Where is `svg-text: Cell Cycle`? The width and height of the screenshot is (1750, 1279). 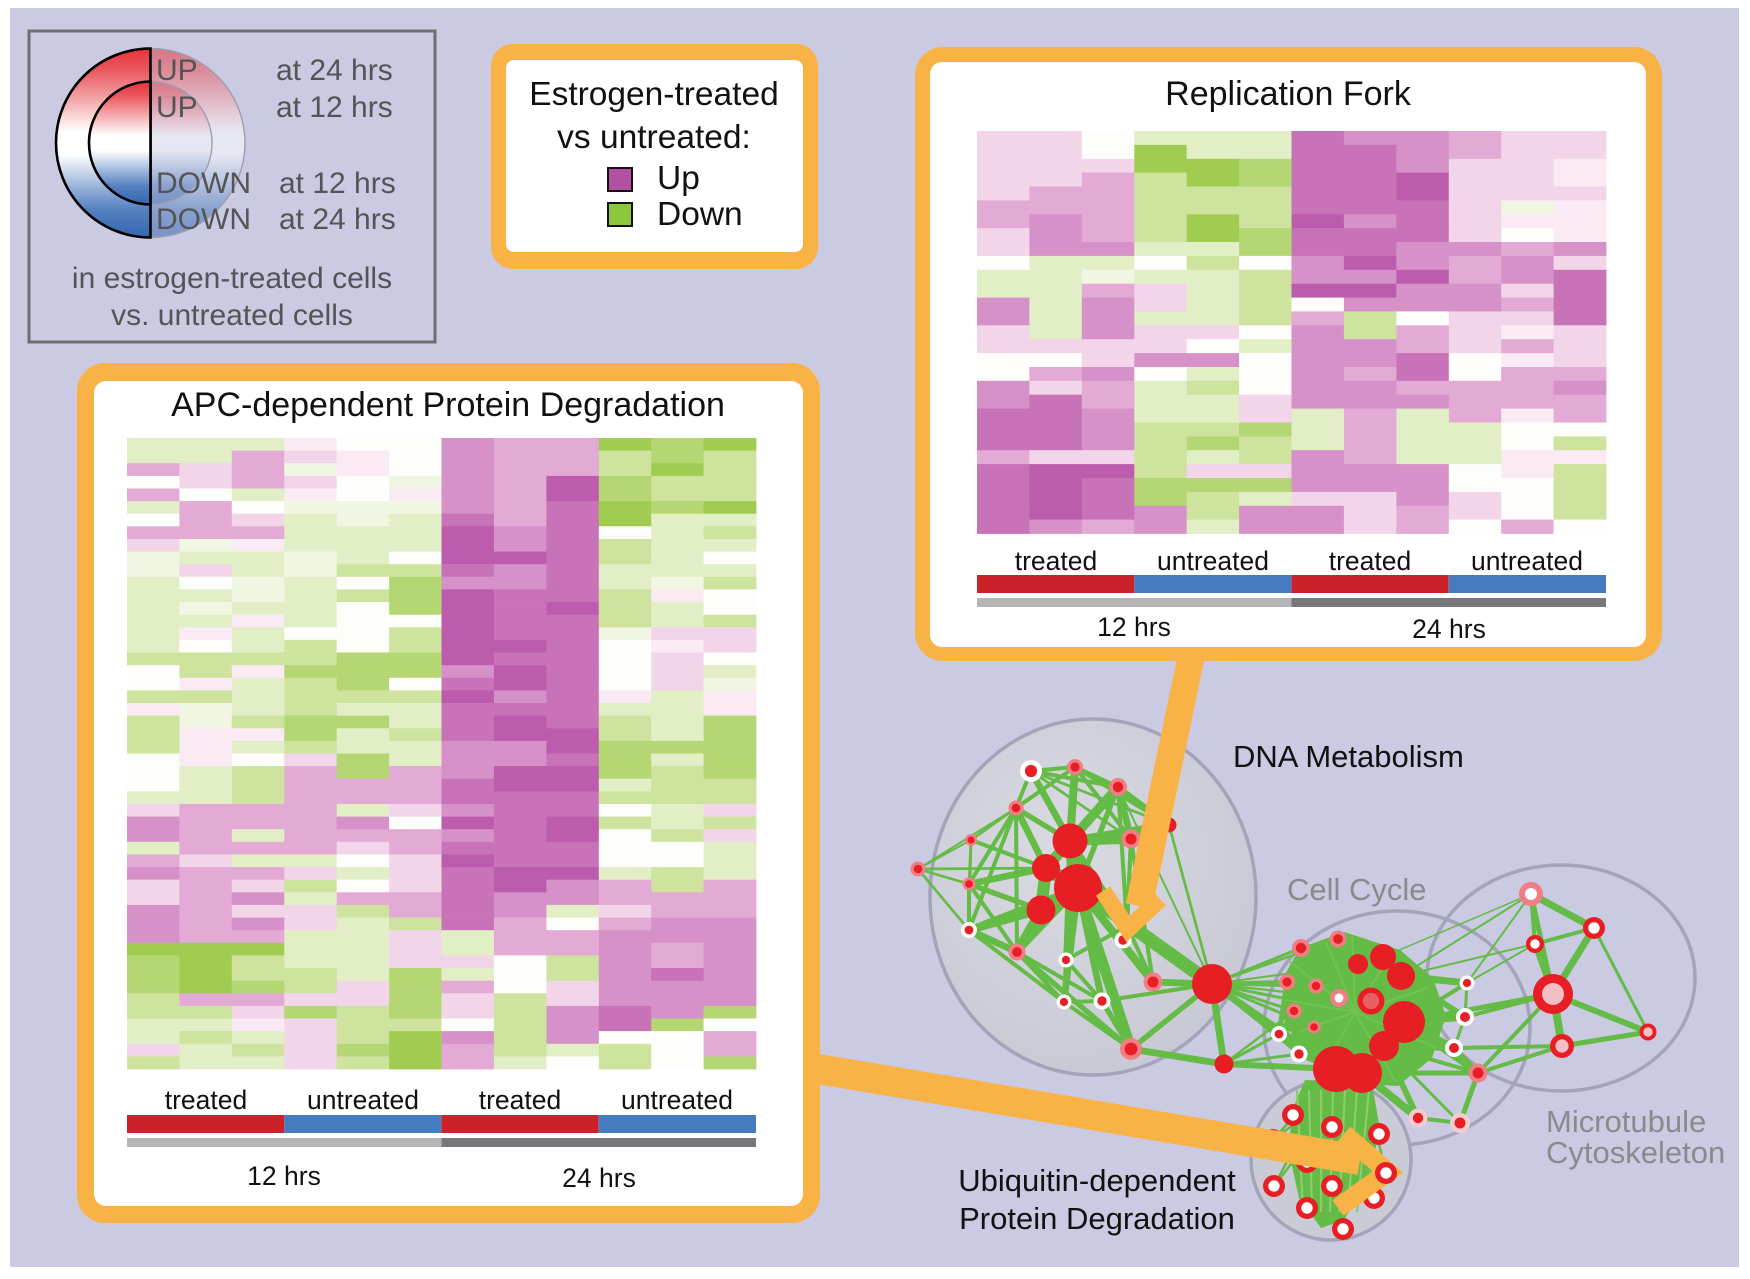 svg-text: Cell Cycle is located at coordinates (1357, 889).